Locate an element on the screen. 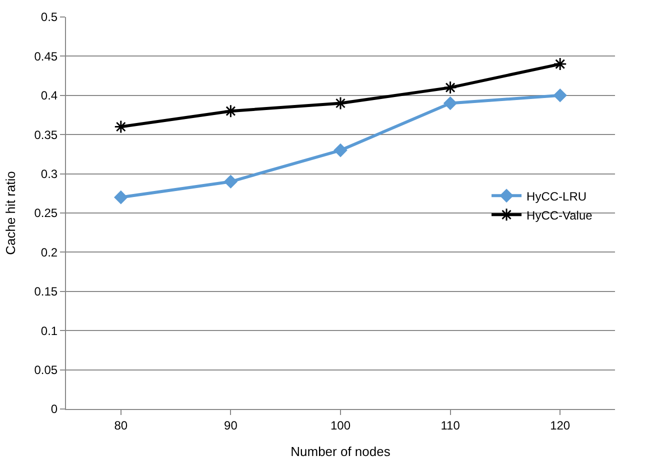 This screenshot has width=645, height=467. y-axis-title: Cache hit ratio is located at coordinates (10, 213).